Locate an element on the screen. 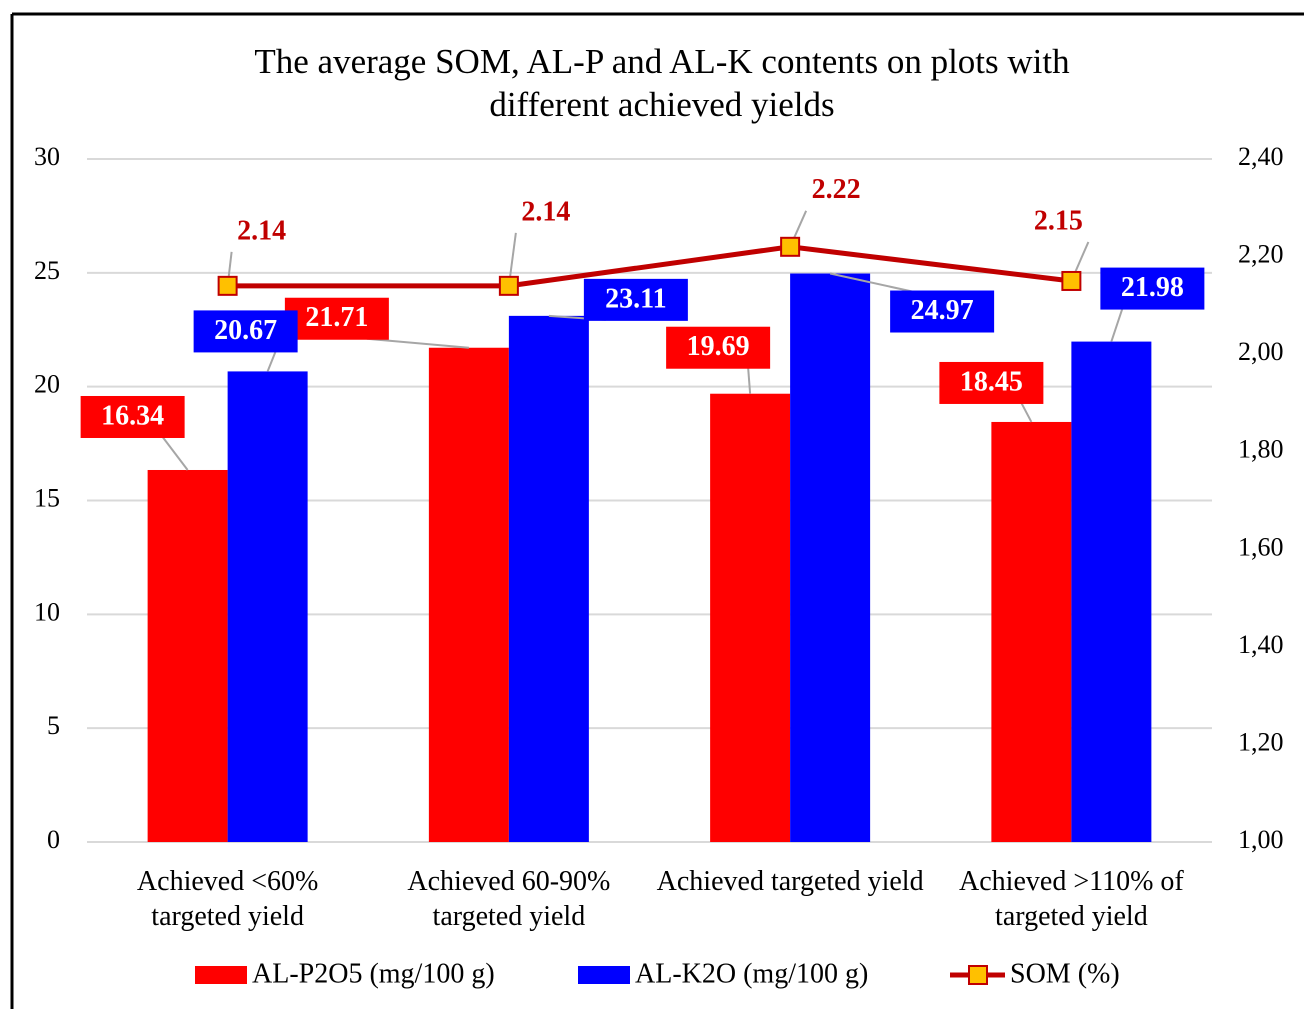 The height and width of the screenshot is (1009, 1304). legend-label: AL-P2O5 (mg/100 g) is located at coordinates (373, 973).